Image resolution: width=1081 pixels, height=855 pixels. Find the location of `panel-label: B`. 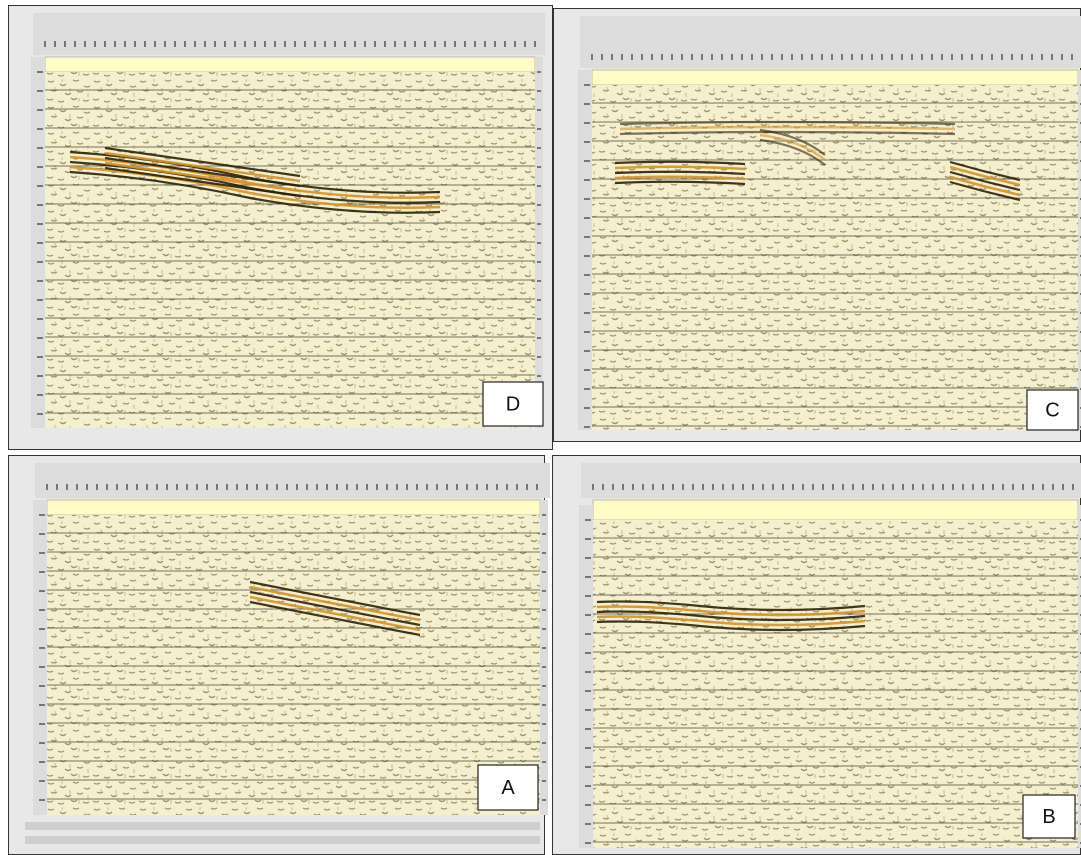

panel-label: B is located at coordinates (1048, 817).